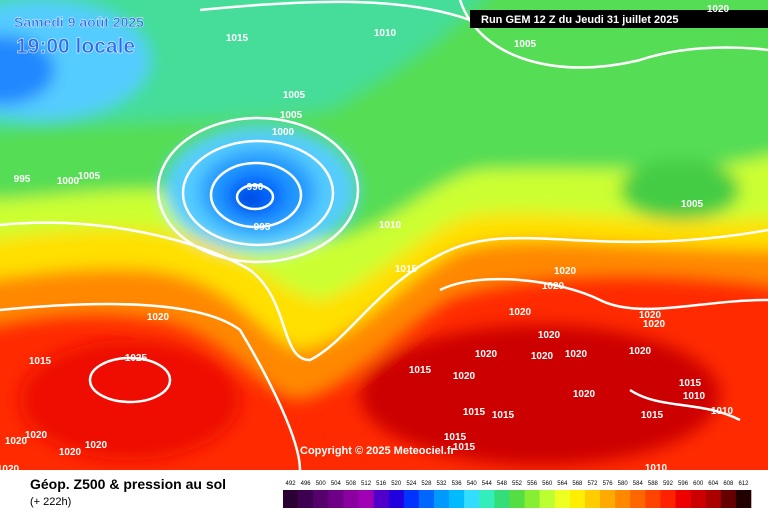  Describe the element at coordinates (502, 484) in the screenshot. I see `legend-label: 548` at that location.